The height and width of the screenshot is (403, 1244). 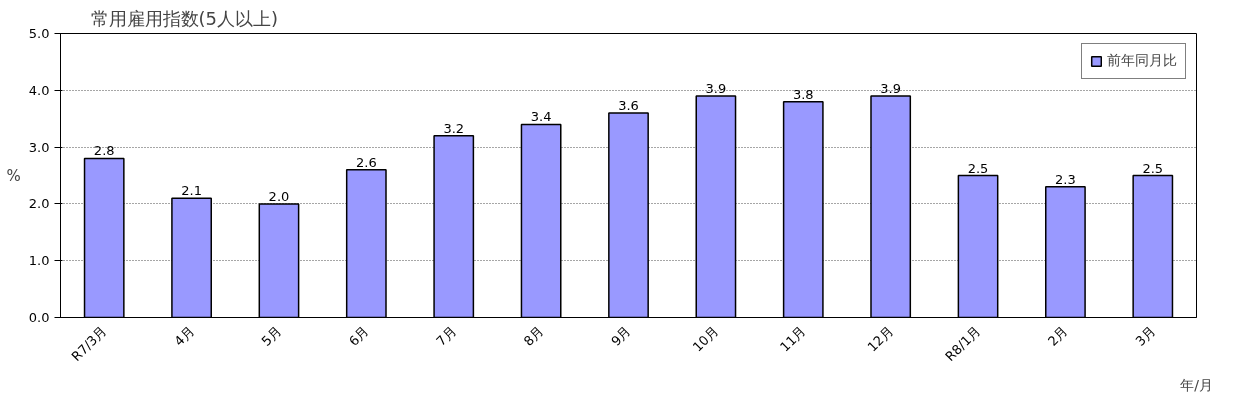 What do you see at coordinates (39, 317) in the screenshot?
I see `y-tick-label: 0.0` at bounding box center [39, 317].